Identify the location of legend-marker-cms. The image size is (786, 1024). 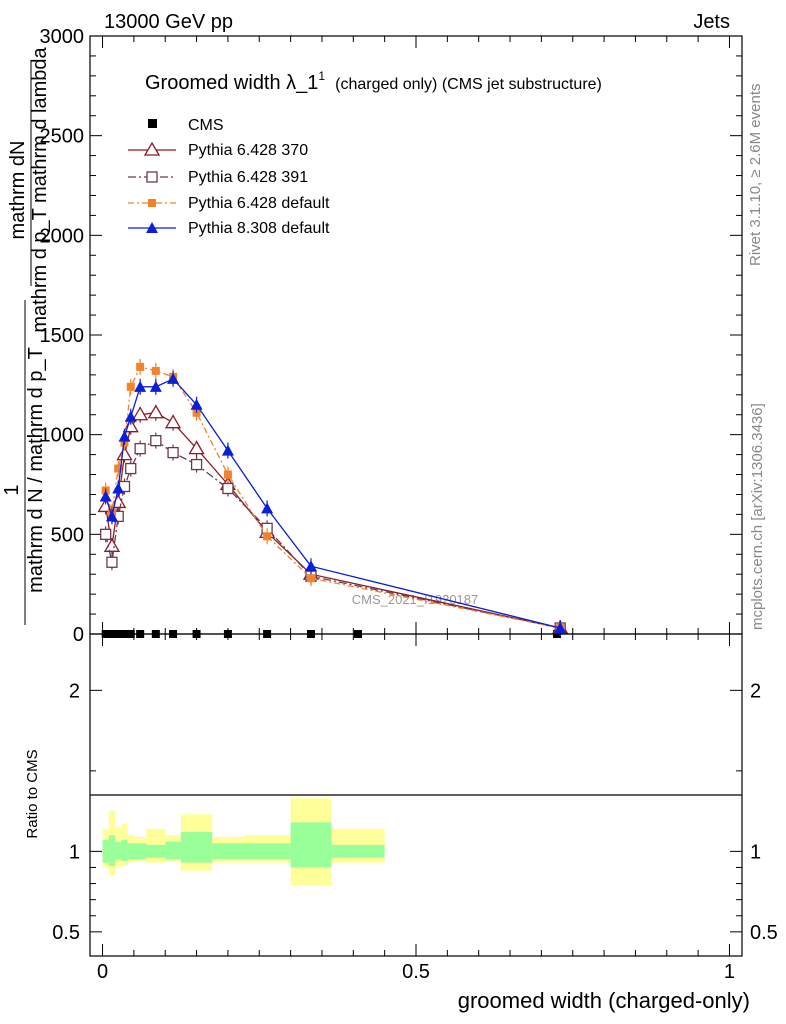
(152, 123).